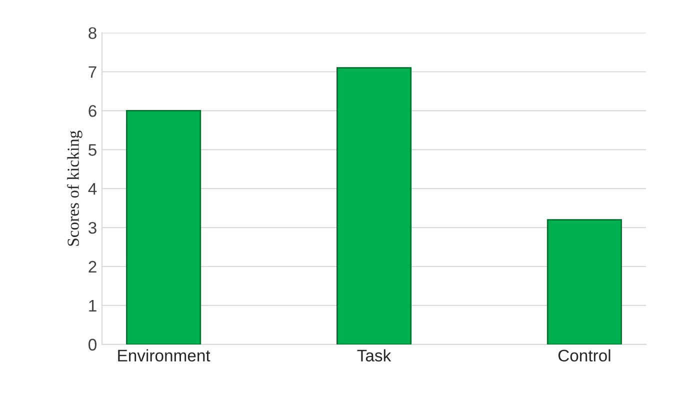 This screenshot has height=410, width=680. I want to click on y-tick-label: 2, so click(92, 266).